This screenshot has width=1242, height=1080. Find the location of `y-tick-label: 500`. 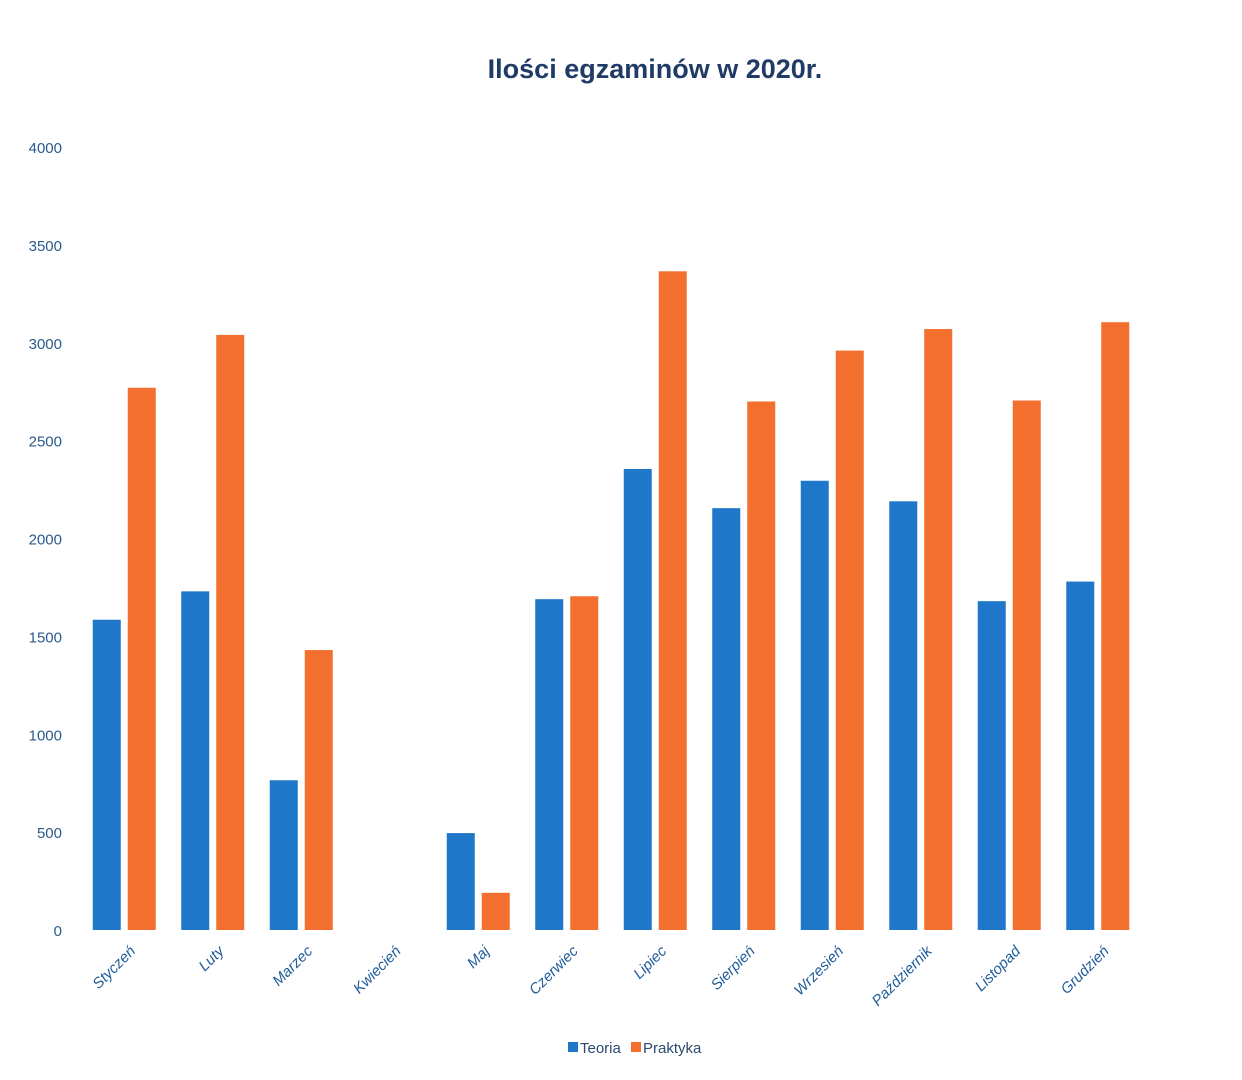

y-tick-label: 500 is located at coordinates (49, 833).